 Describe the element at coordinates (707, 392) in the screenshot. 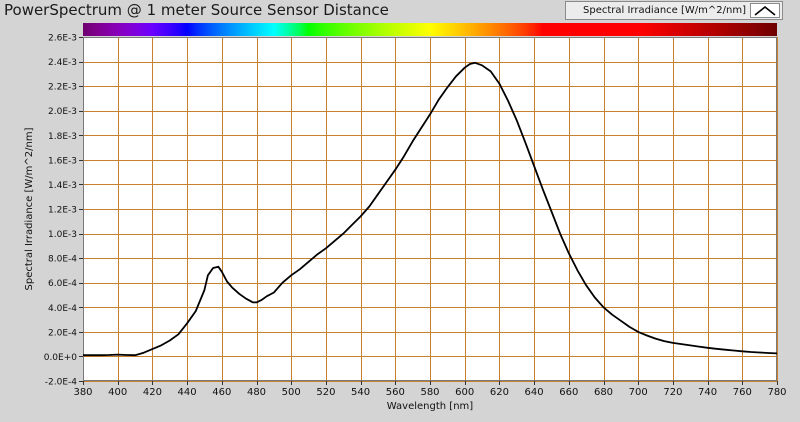

I see `x-tick-label: 740` at that location.